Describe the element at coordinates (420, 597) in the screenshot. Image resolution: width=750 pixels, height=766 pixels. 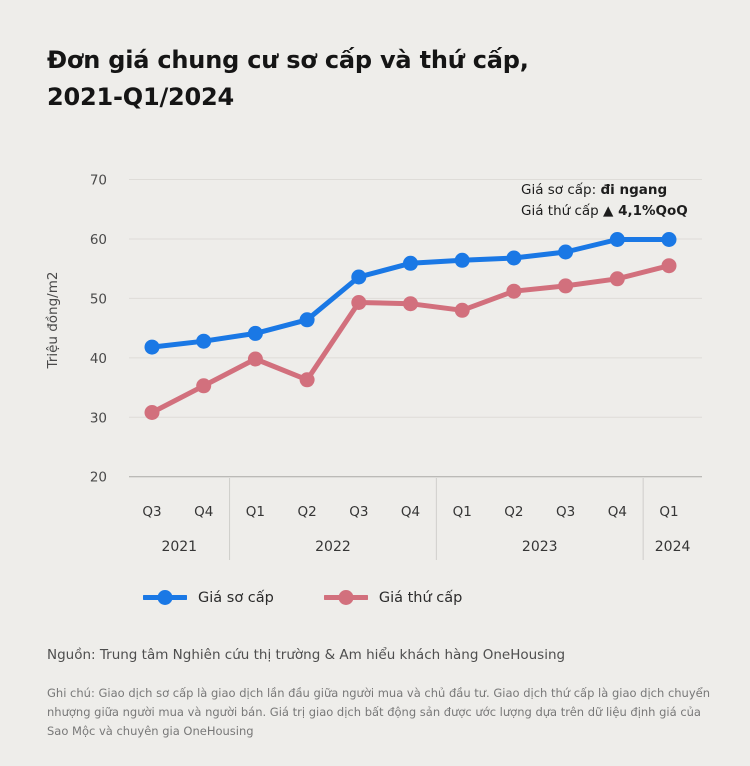
I see `legend-label-secondary: Giá thứ cấp` at that location.